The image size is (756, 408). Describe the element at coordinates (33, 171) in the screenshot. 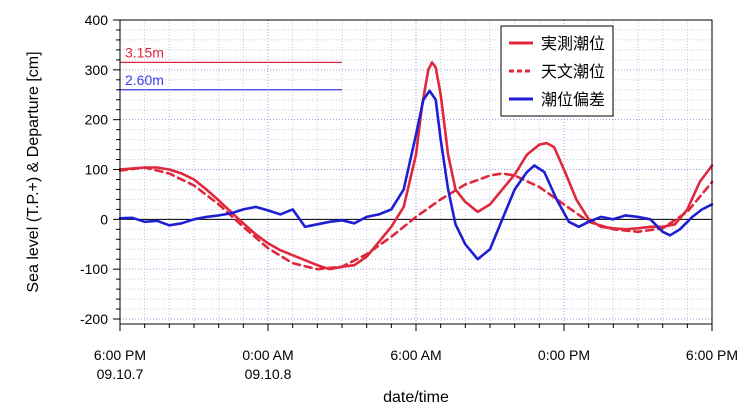

I see `y-axis-label: Sea level (T.P.+) & Departure [cm]` at that location.